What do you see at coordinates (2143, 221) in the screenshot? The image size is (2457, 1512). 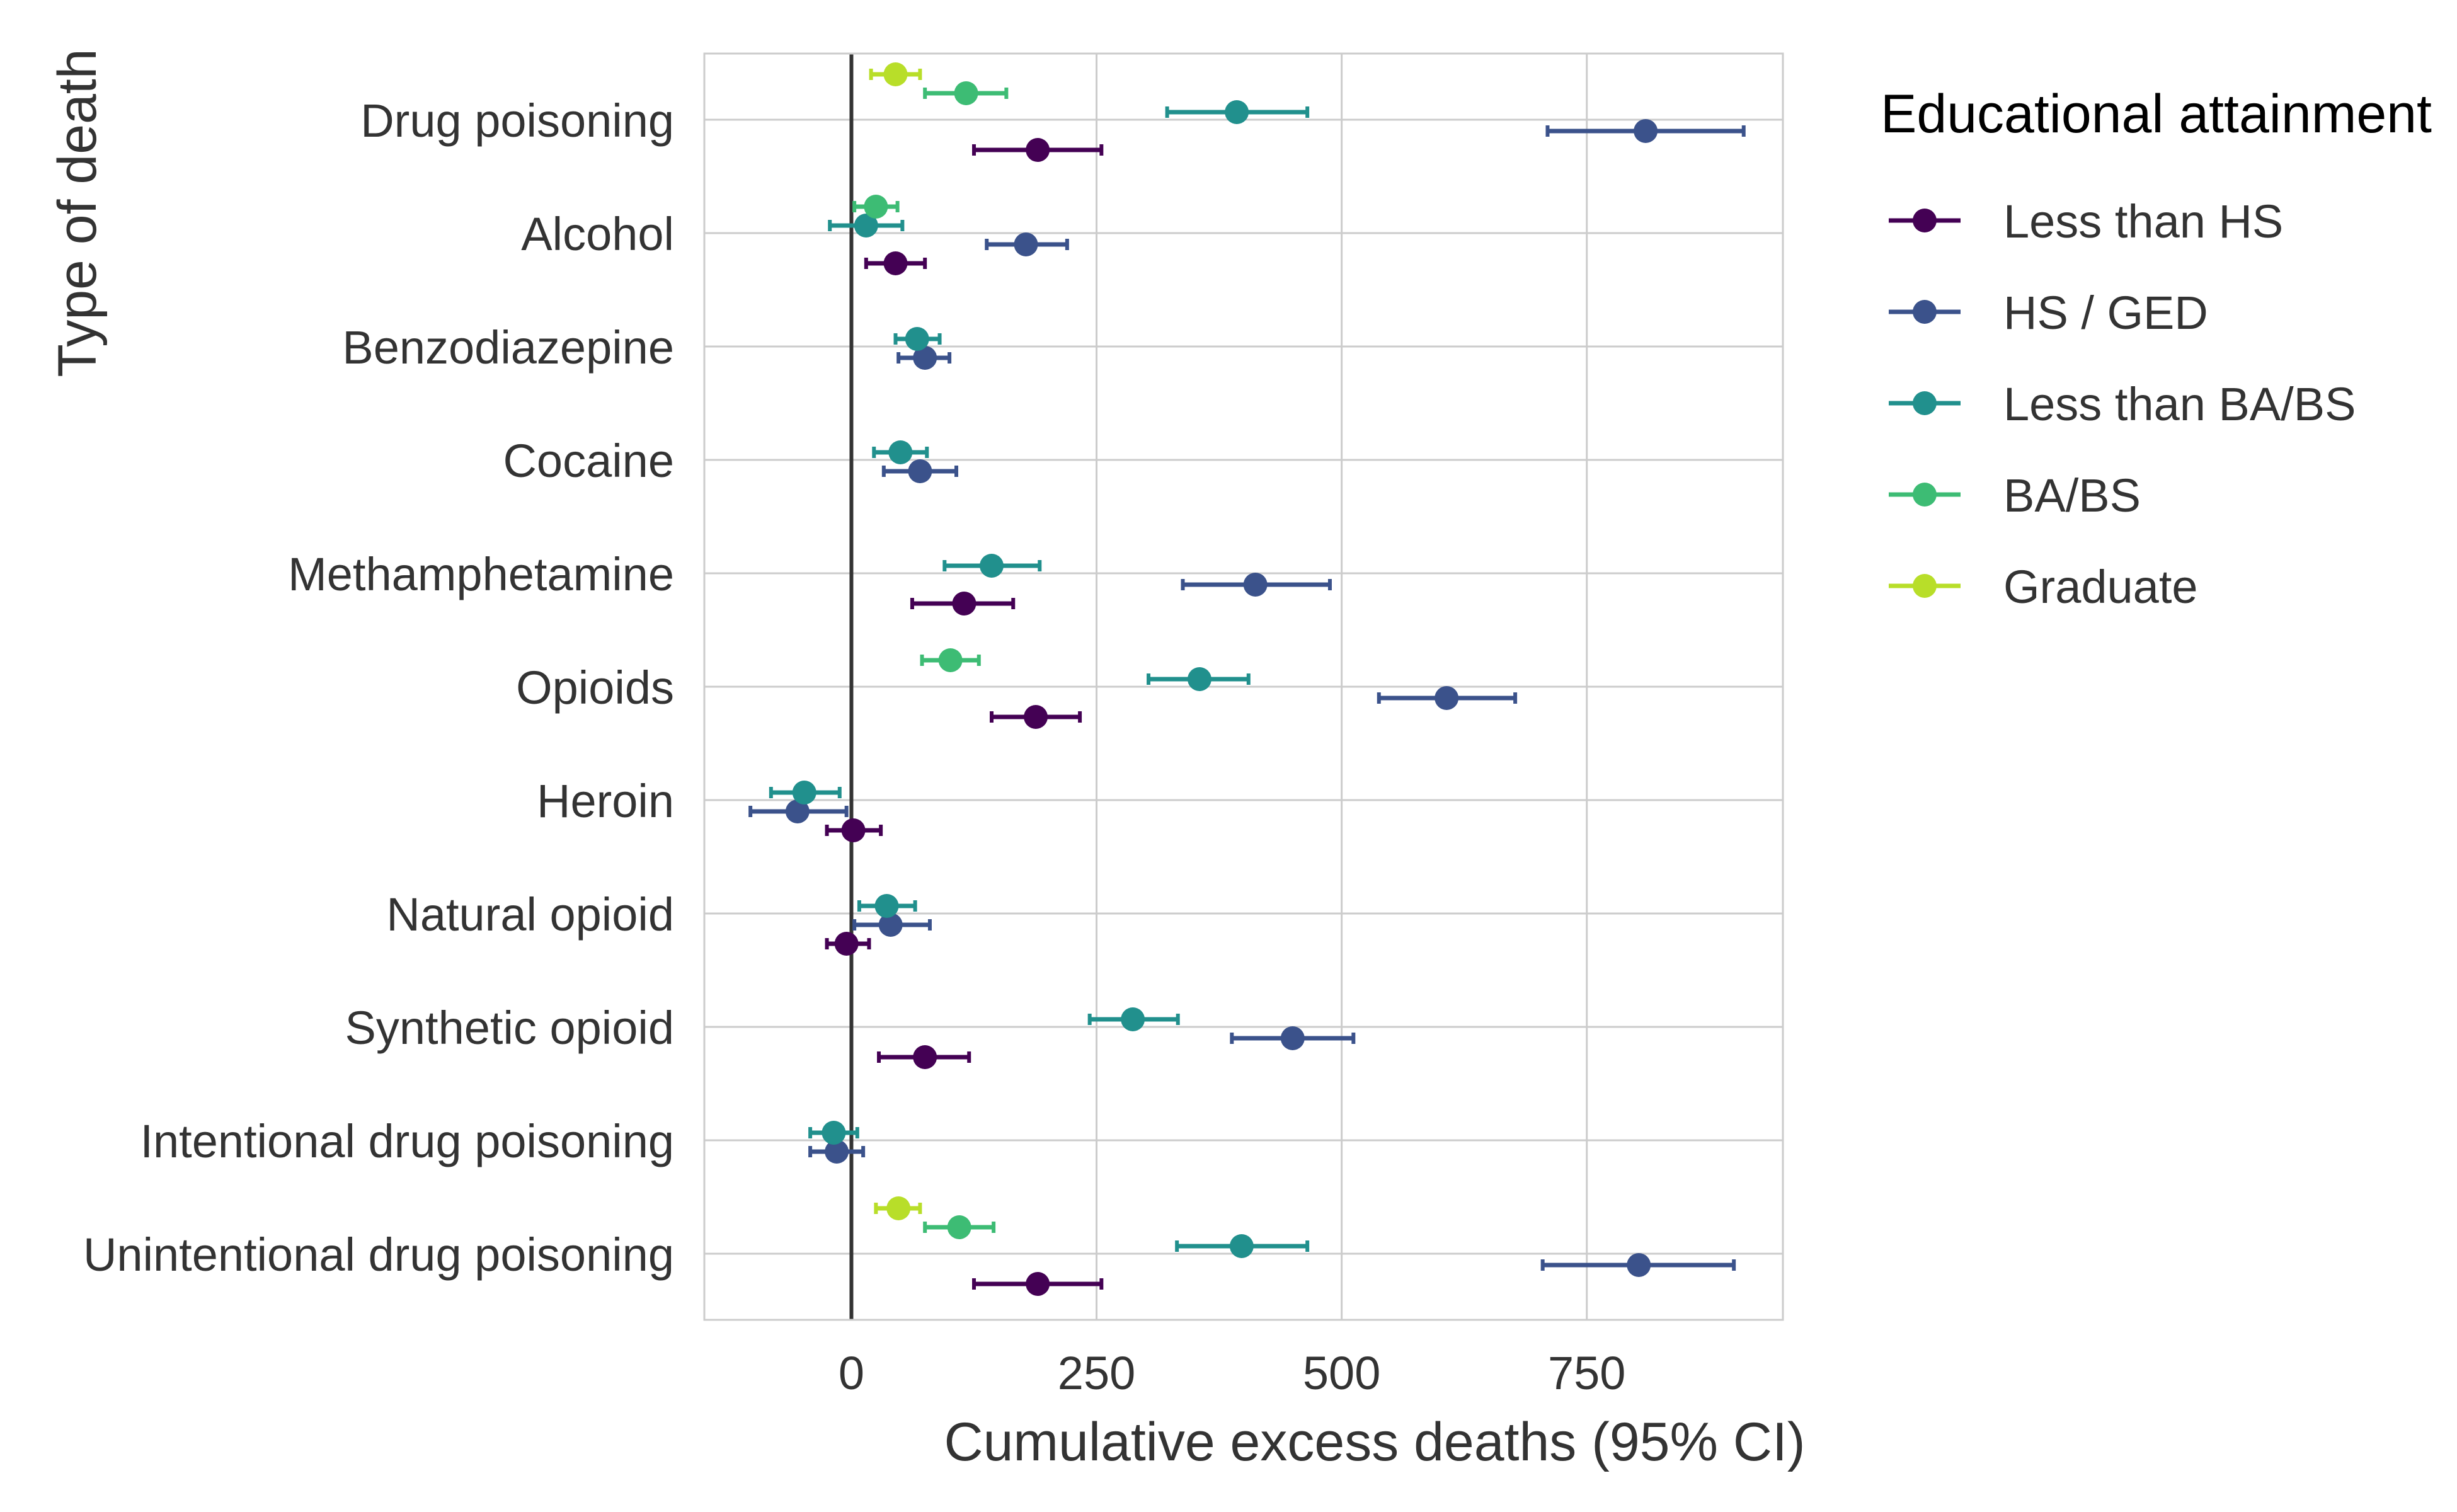 I see `legend-label: Less than HS` at bounding box center [2143, 221].